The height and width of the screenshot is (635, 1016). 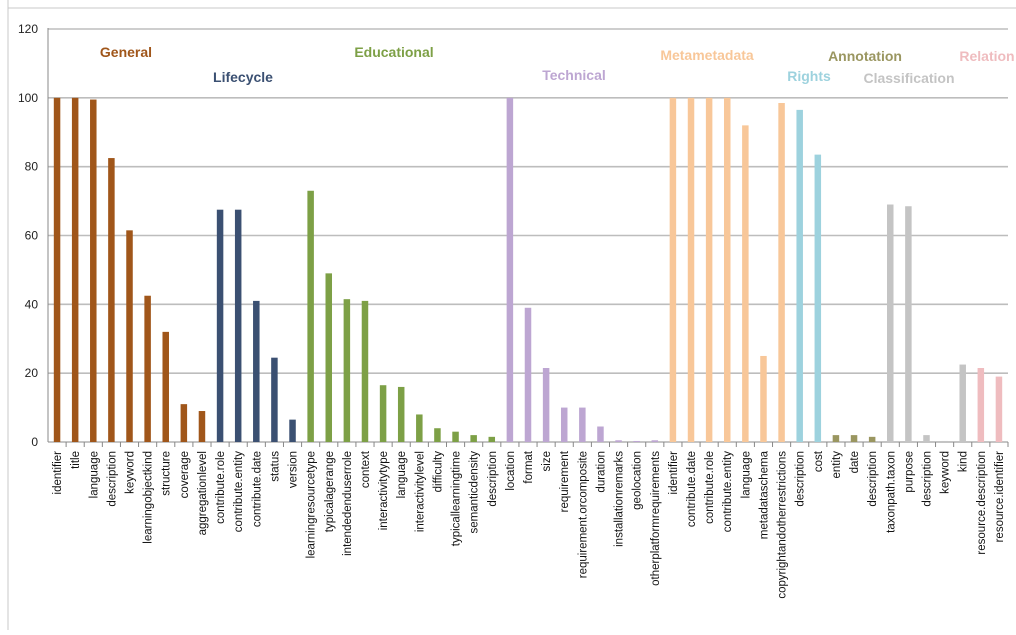 I want to click on x-tick-label: installationremarks, so click(x=620, y=499).